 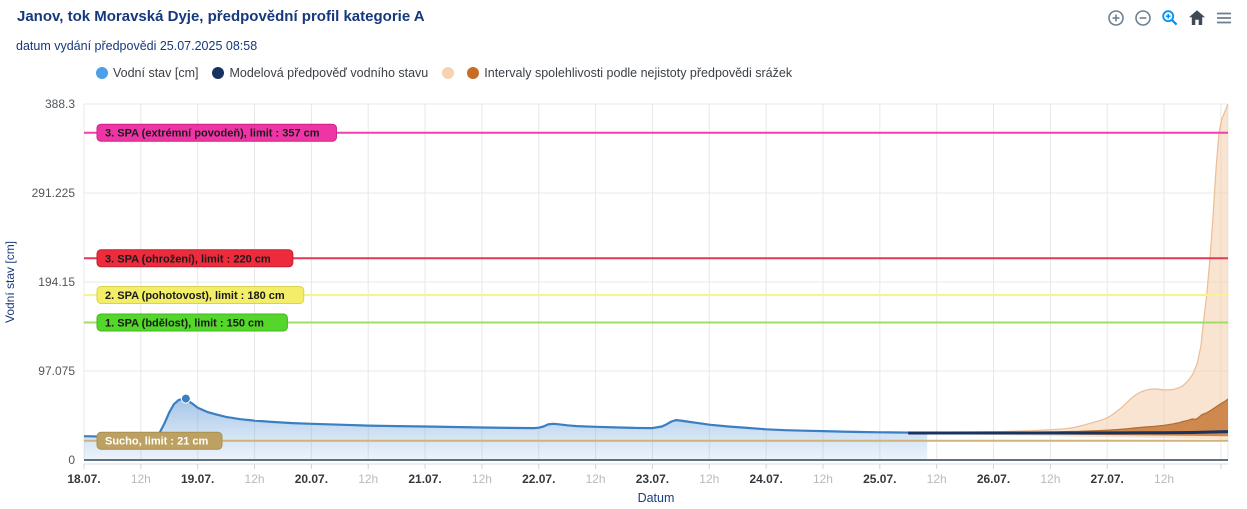 What do you see at coordinates (1142, 17) in the screenshot?
I see `zoom-out-icon` at bounding box center [1142, 17].